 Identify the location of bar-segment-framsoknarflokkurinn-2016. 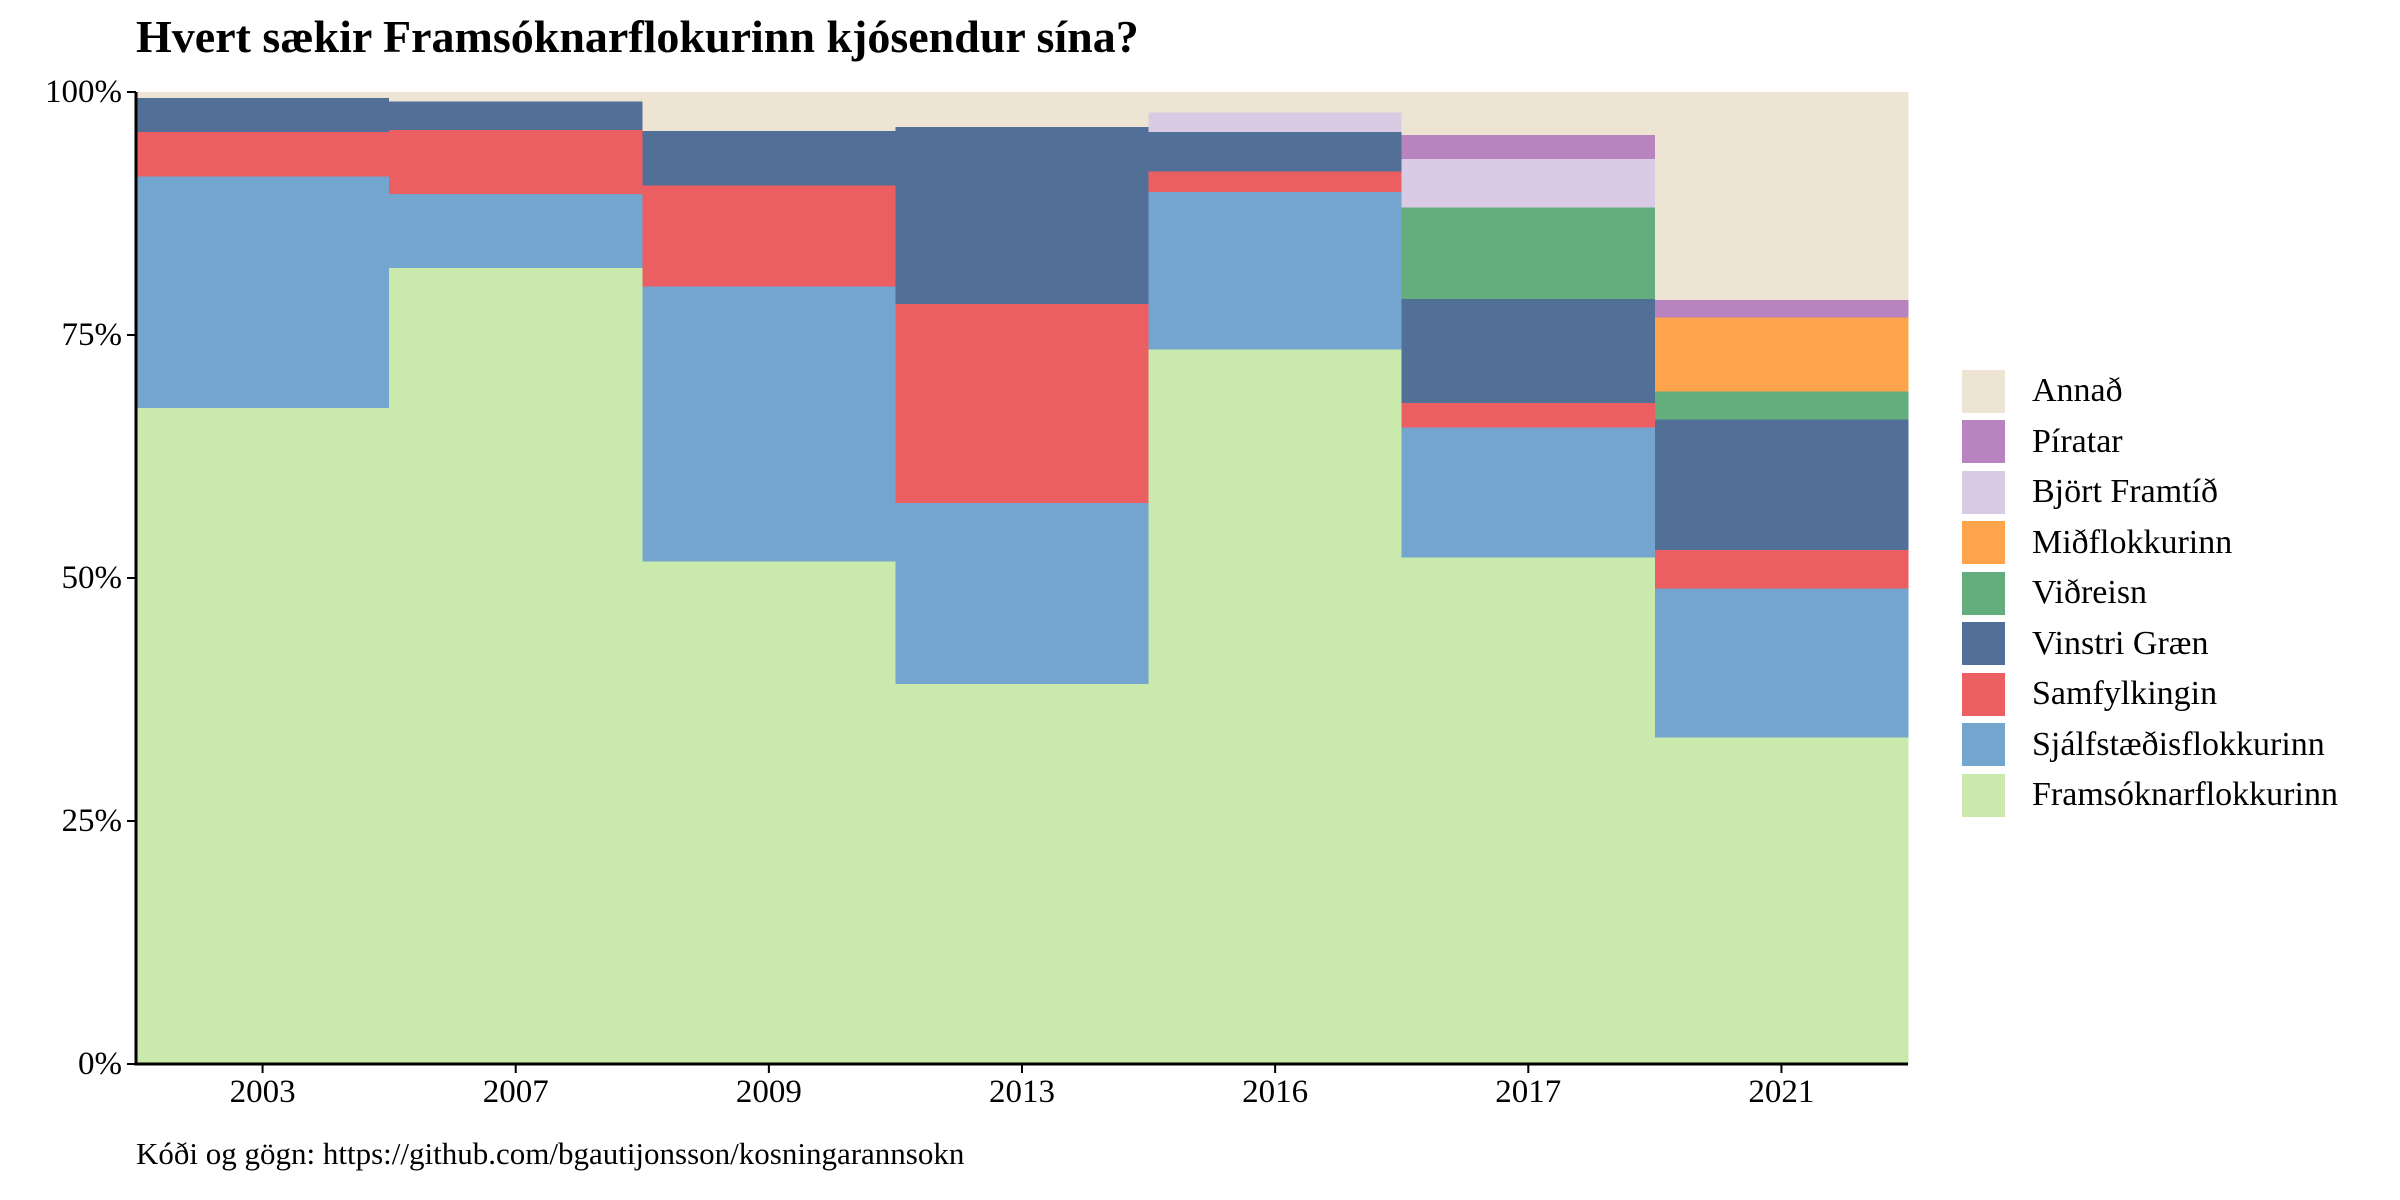
(1275, 707).